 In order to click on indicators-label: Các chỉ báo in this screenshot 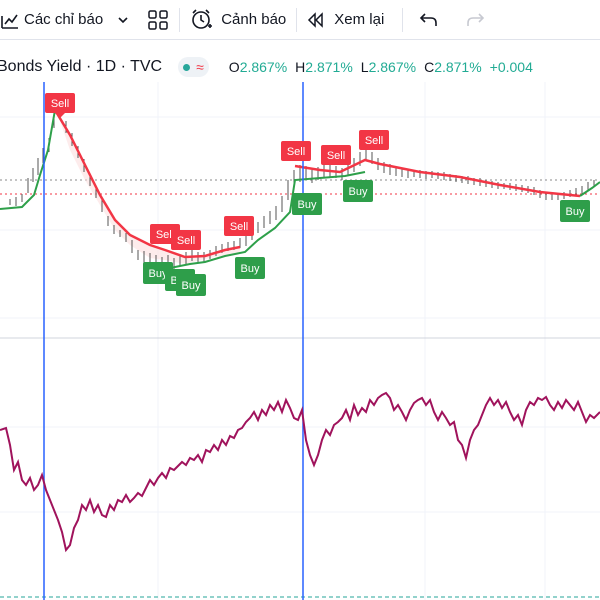, I will do `click(64, 19)`.